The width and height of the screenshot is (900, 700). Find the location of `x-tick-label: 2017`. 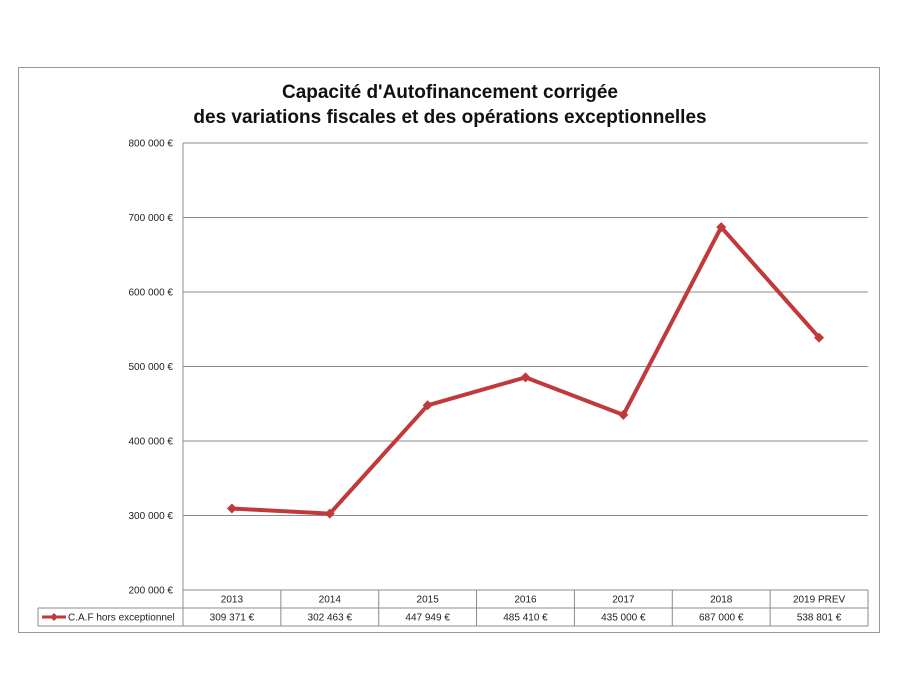

x-tick-label: 2017 is located at coordinates (623, 600).